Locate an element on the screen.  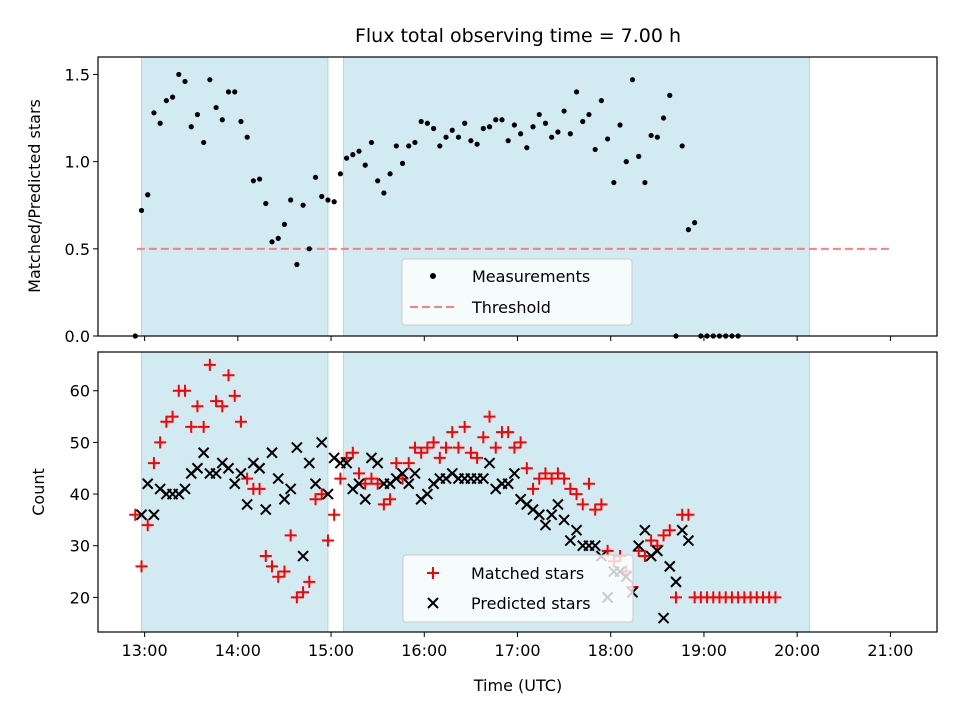
top-legend: Measurements Threshold is located at coordinates (517, 292).